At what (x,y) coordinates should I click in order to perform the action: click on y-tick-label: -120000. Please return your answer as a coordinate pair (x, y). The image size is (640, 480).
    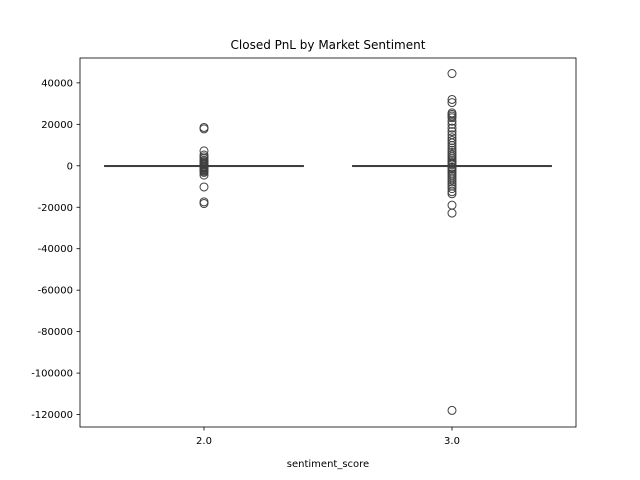
    Looking at the image, I should click on (52, 415).